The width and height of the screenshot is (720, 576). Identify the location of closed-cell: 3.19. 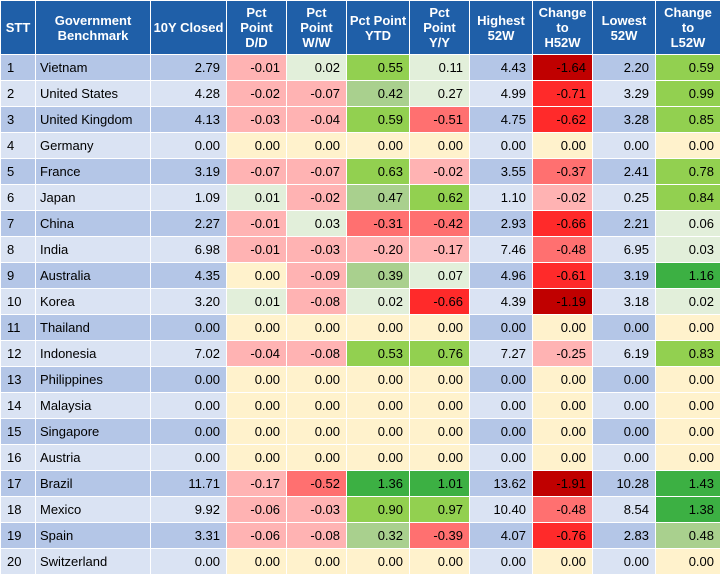
(188, 171).